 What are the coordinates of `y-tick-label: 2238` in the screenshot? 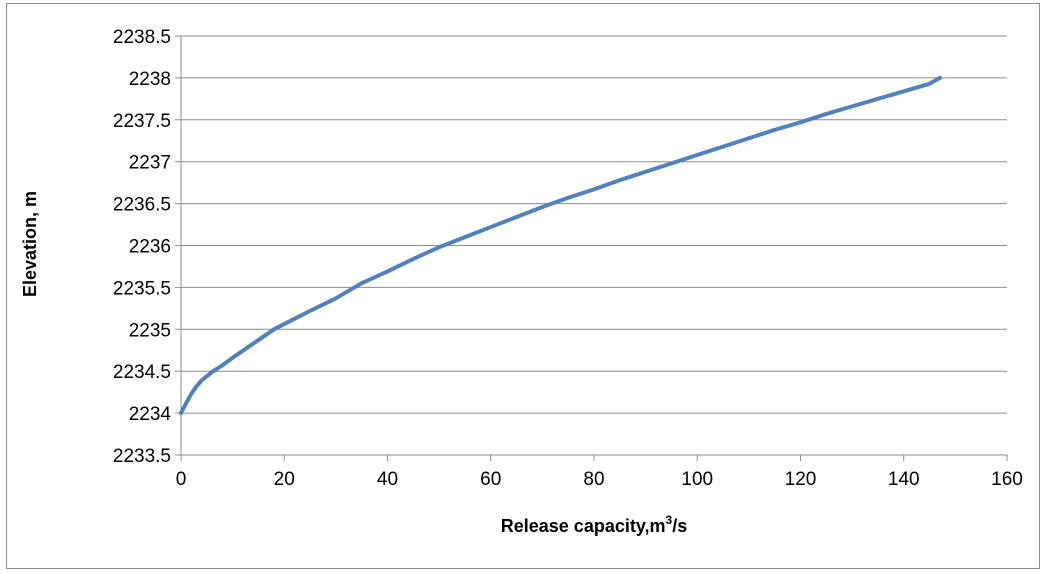 It's located at (150, 79).